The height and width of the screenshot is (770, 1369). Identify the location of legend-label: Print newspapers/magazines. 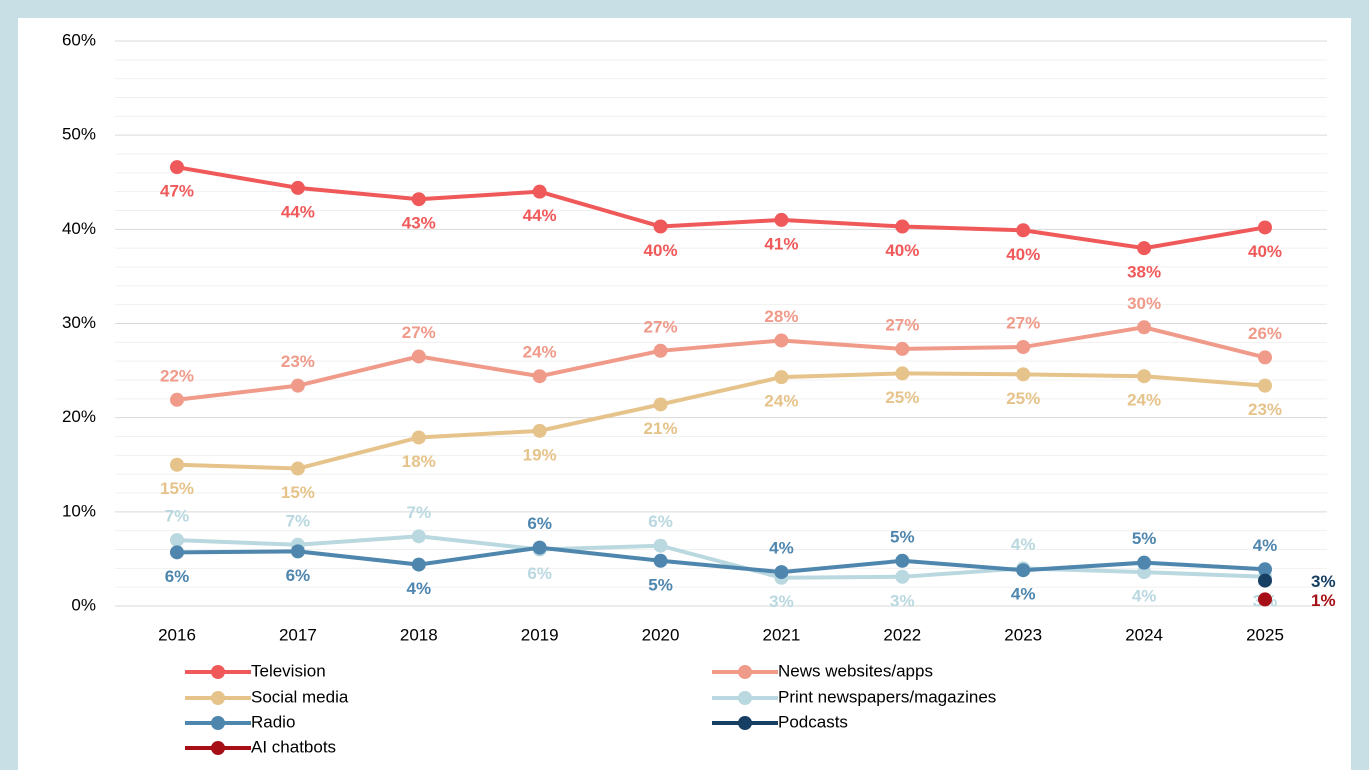
(887, 696).